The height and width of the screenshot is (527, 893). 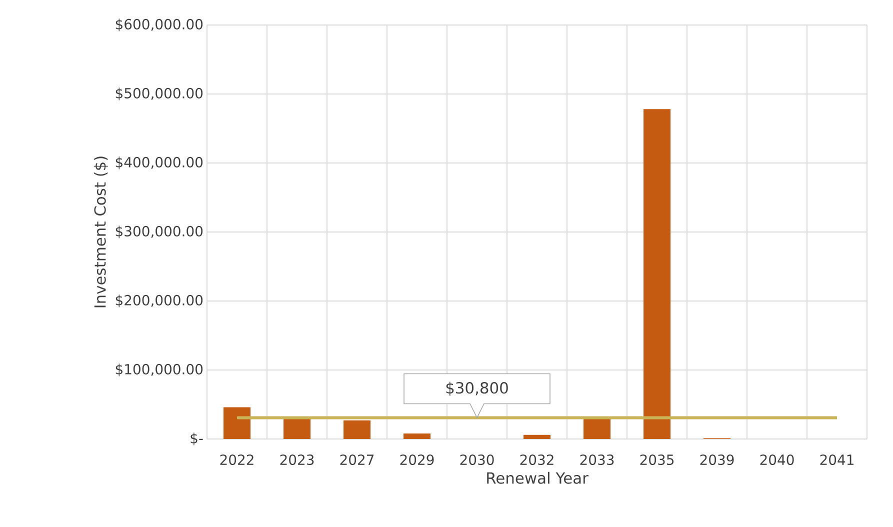 I want to click on x-tick-label: 2040, so click(x=777, y=460).